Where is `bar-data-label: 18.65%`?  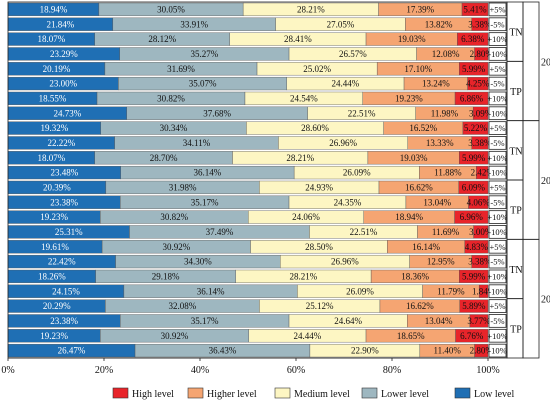 bar-data-label: 18.65% is located at coordinates (411, 336).